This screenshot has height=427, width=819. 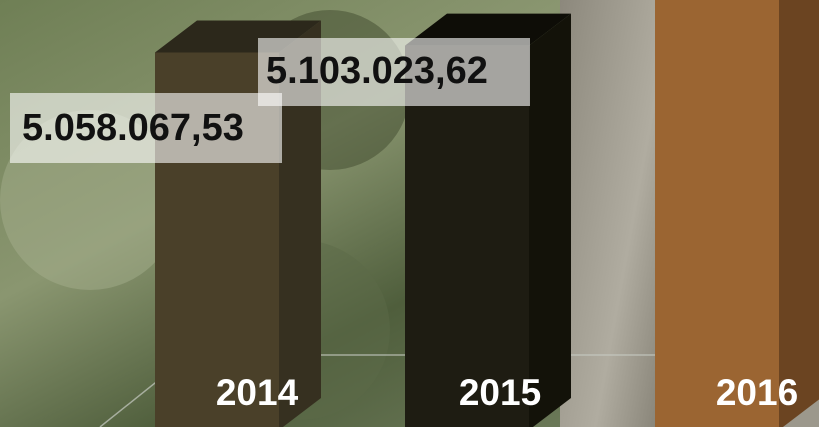 I want to click on x-tick-label: 2015, so click(x=500, y=392).